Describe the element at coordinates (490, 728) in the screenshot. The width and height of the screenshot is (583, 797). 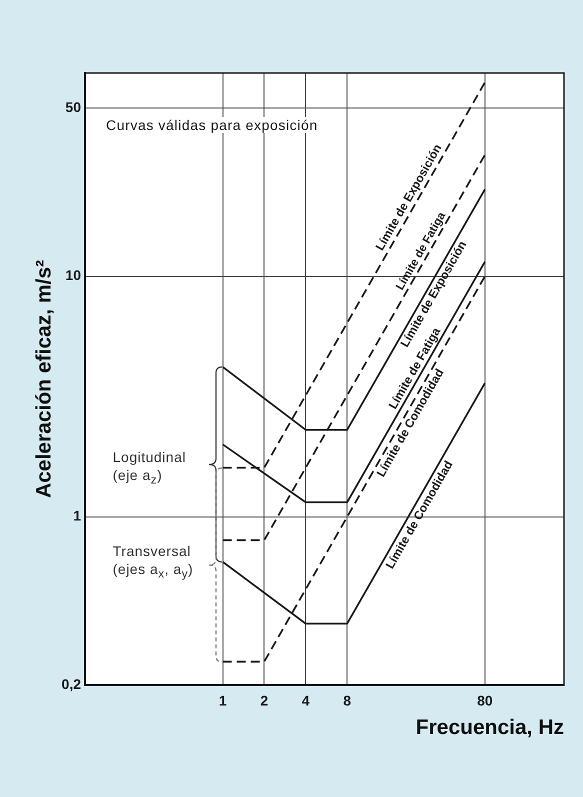
I see `x-axis-title: Frecuencia, Hz` at that location.